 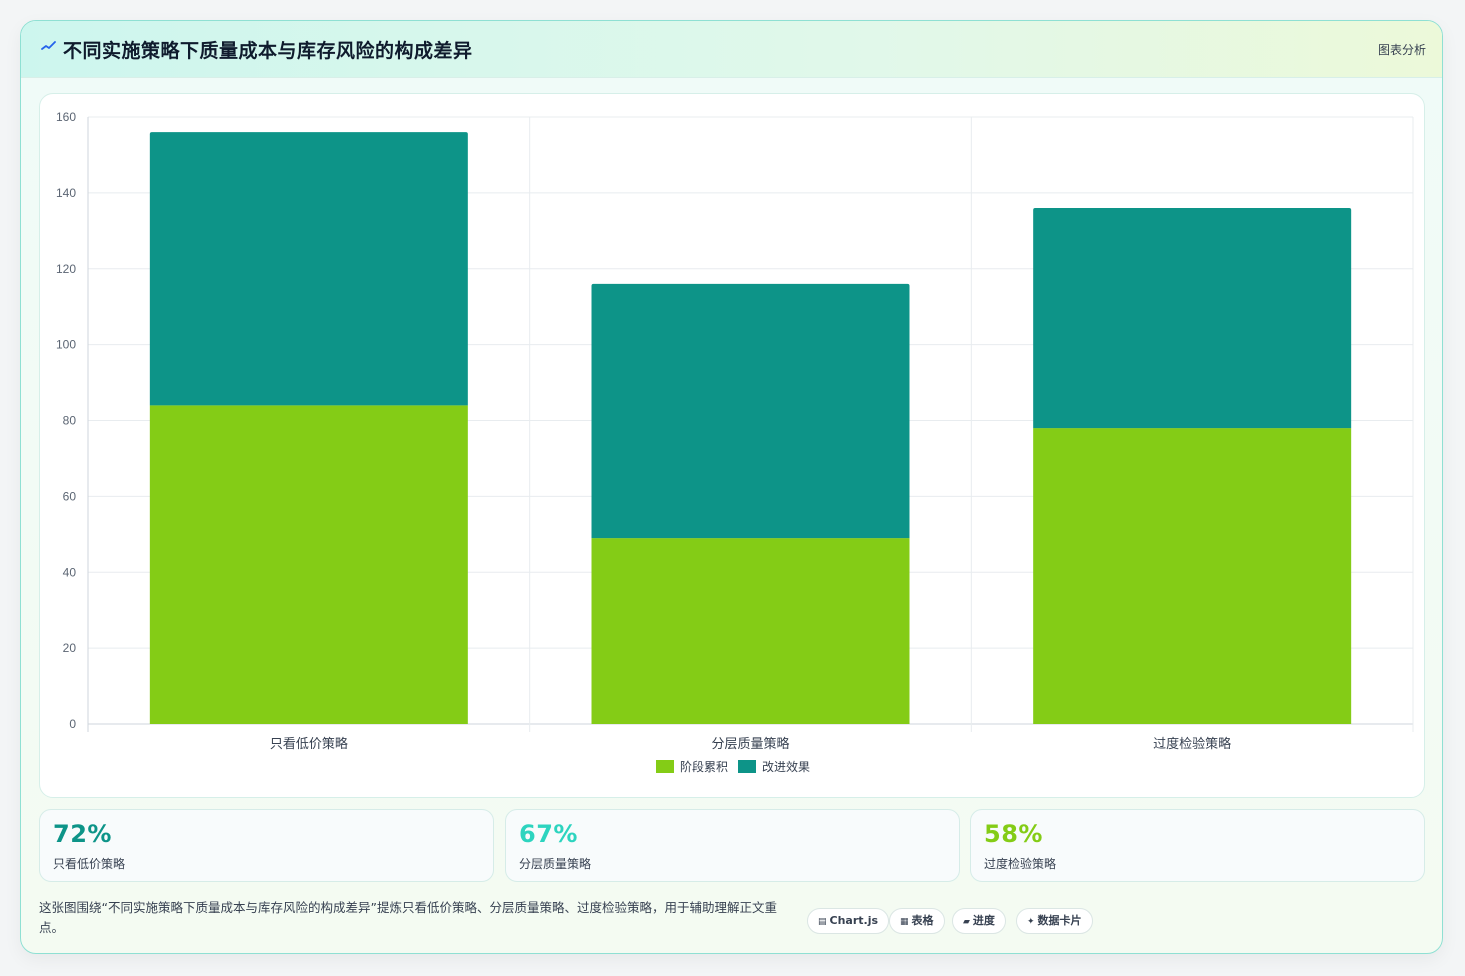 What do you see at coordinates (70, 648) in the screenshot?
I see `y-tick-label: 20` at bounding box center [70, 648].